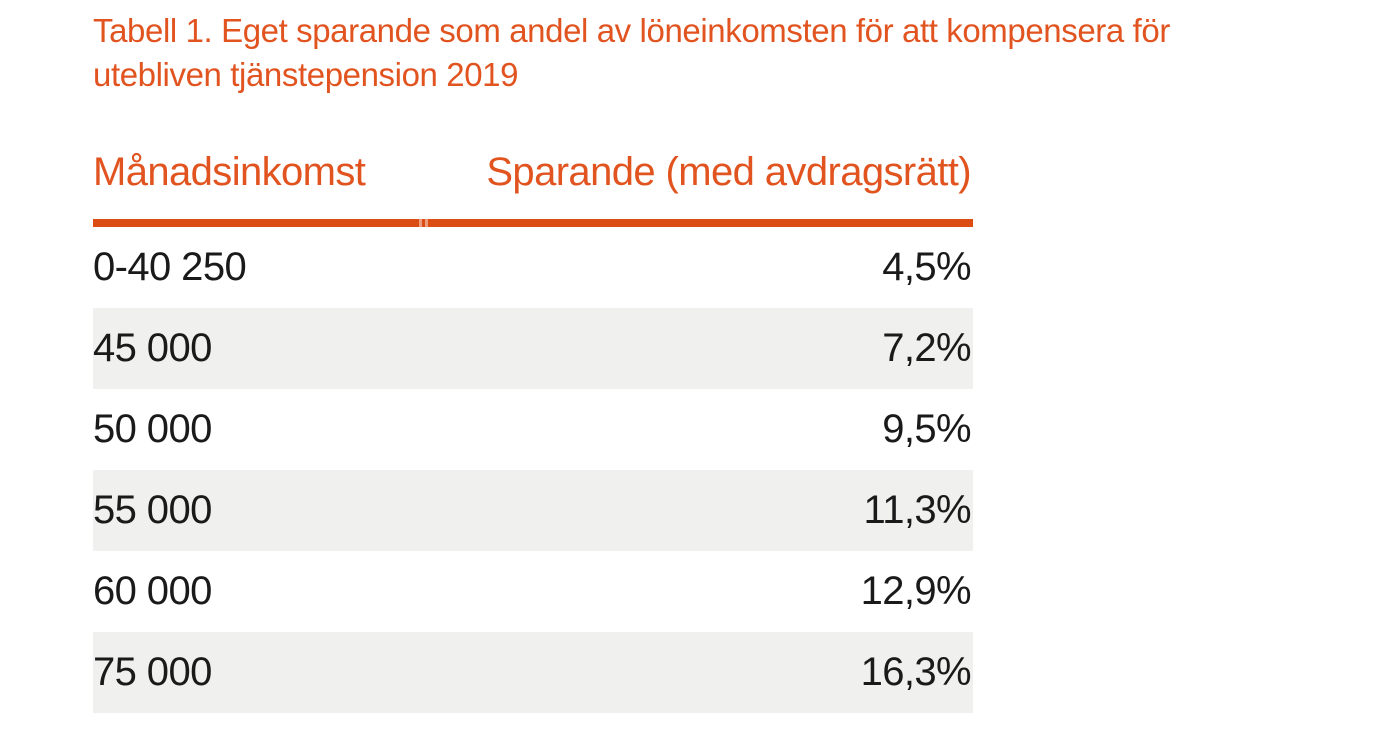 The height and width of the screenshot is (739, 1389). I want to click on income-cell: 50 000, so click(152, 429).